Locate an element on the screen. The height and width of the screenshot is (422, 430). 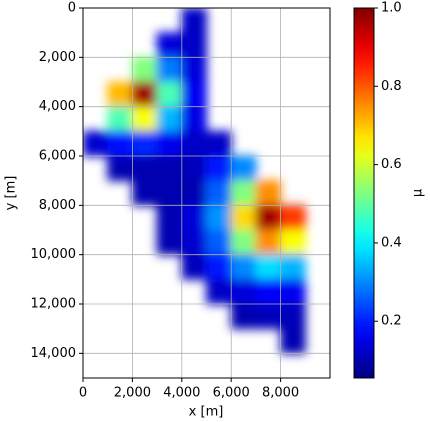
x-tick-label: 4,000 is located at coordinates (181, 393).